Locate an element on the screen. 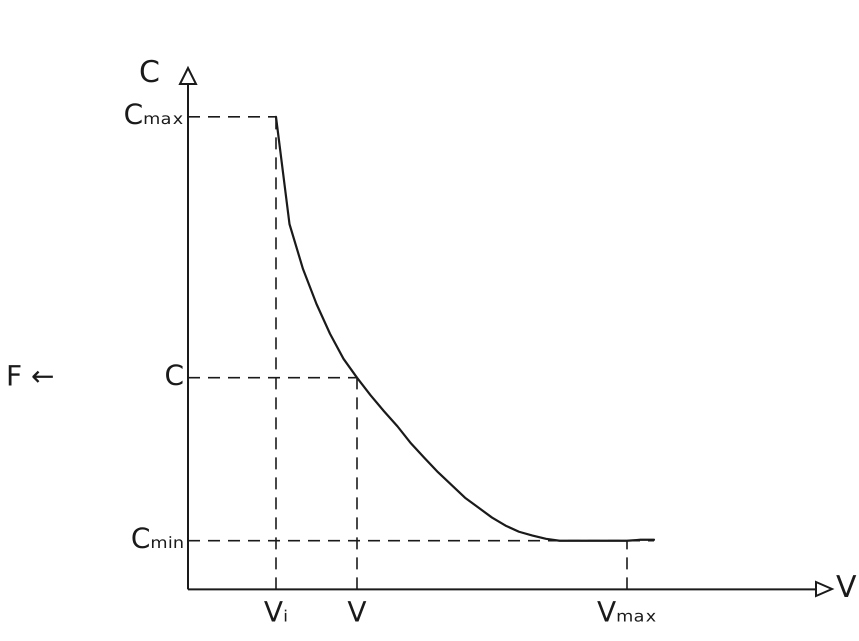 Image resolution: width=859 pixels, height=641 pixels. ref-line-label: Cₘₐₓ is located at coordinates (154, 115).